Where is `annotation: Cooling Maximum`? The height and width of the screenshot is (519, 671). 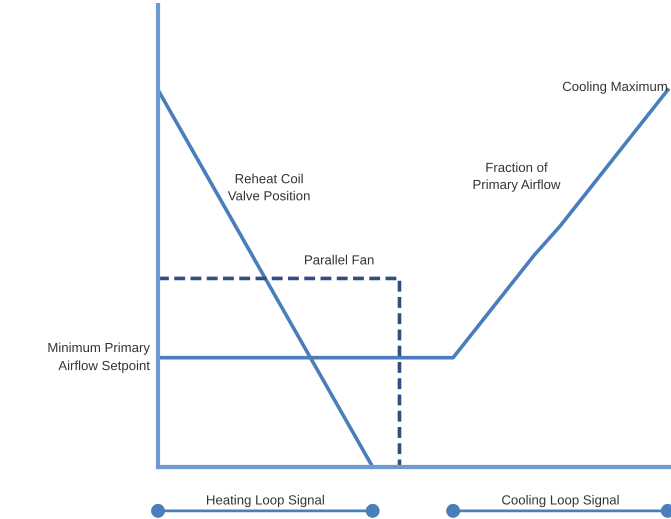
annotation: Cooling Maximum is located at coordinates (614, 87).